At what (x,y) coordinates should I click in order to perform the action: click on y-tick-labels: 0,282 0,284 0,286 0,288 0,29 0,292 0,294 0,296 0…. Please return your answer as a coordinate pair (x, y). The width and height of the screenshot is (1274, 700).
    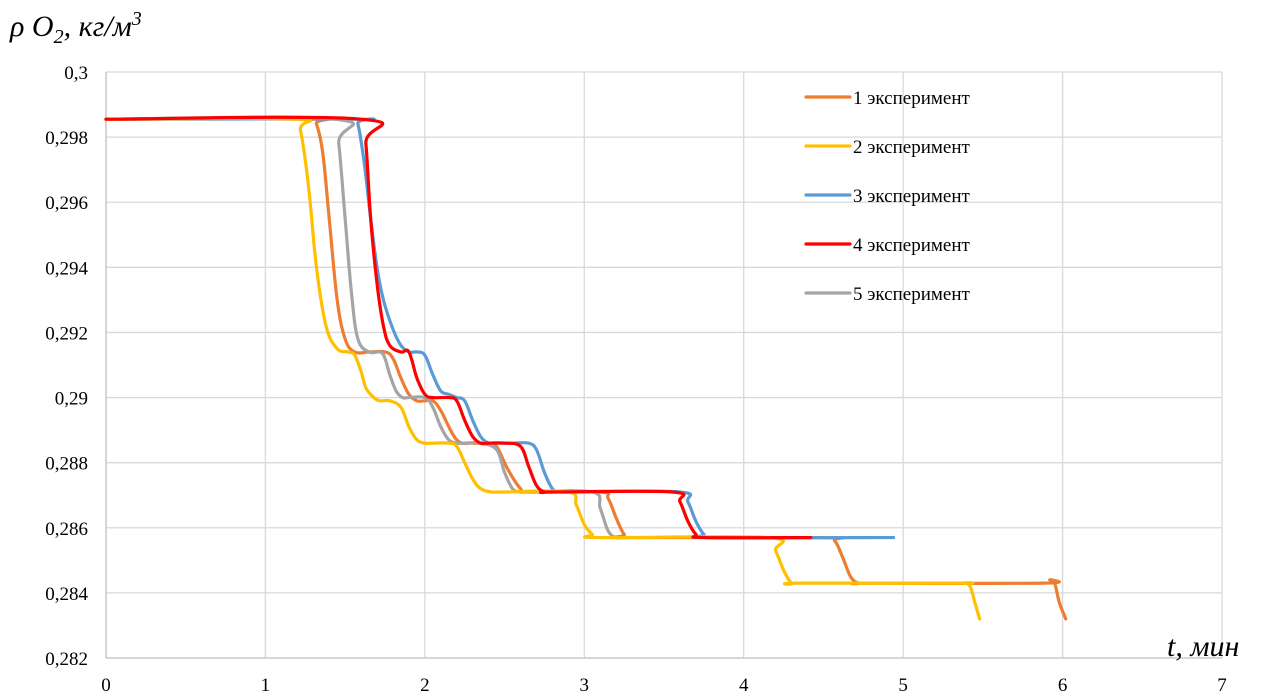
    Looking at the image, I should click on (66, 366).